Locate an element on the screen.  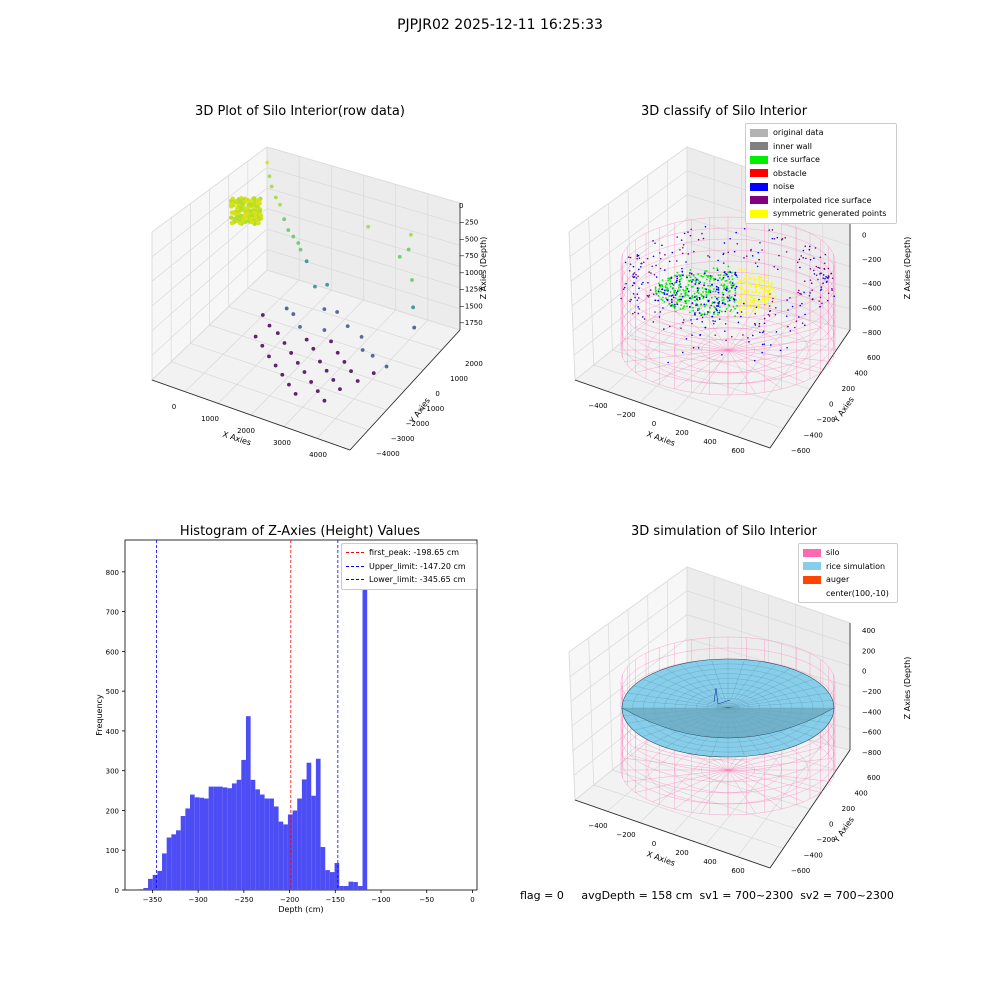
p2-silo-spoke is located at coordinates (682, 361).